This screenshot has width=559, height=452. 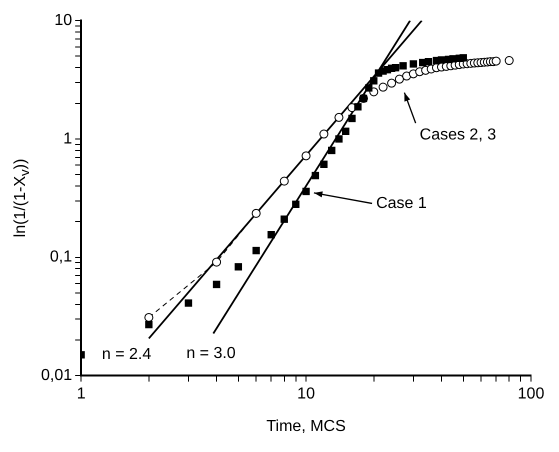 I want to click on x-axis-title: Time, MCS, so click(x=306, y=426).